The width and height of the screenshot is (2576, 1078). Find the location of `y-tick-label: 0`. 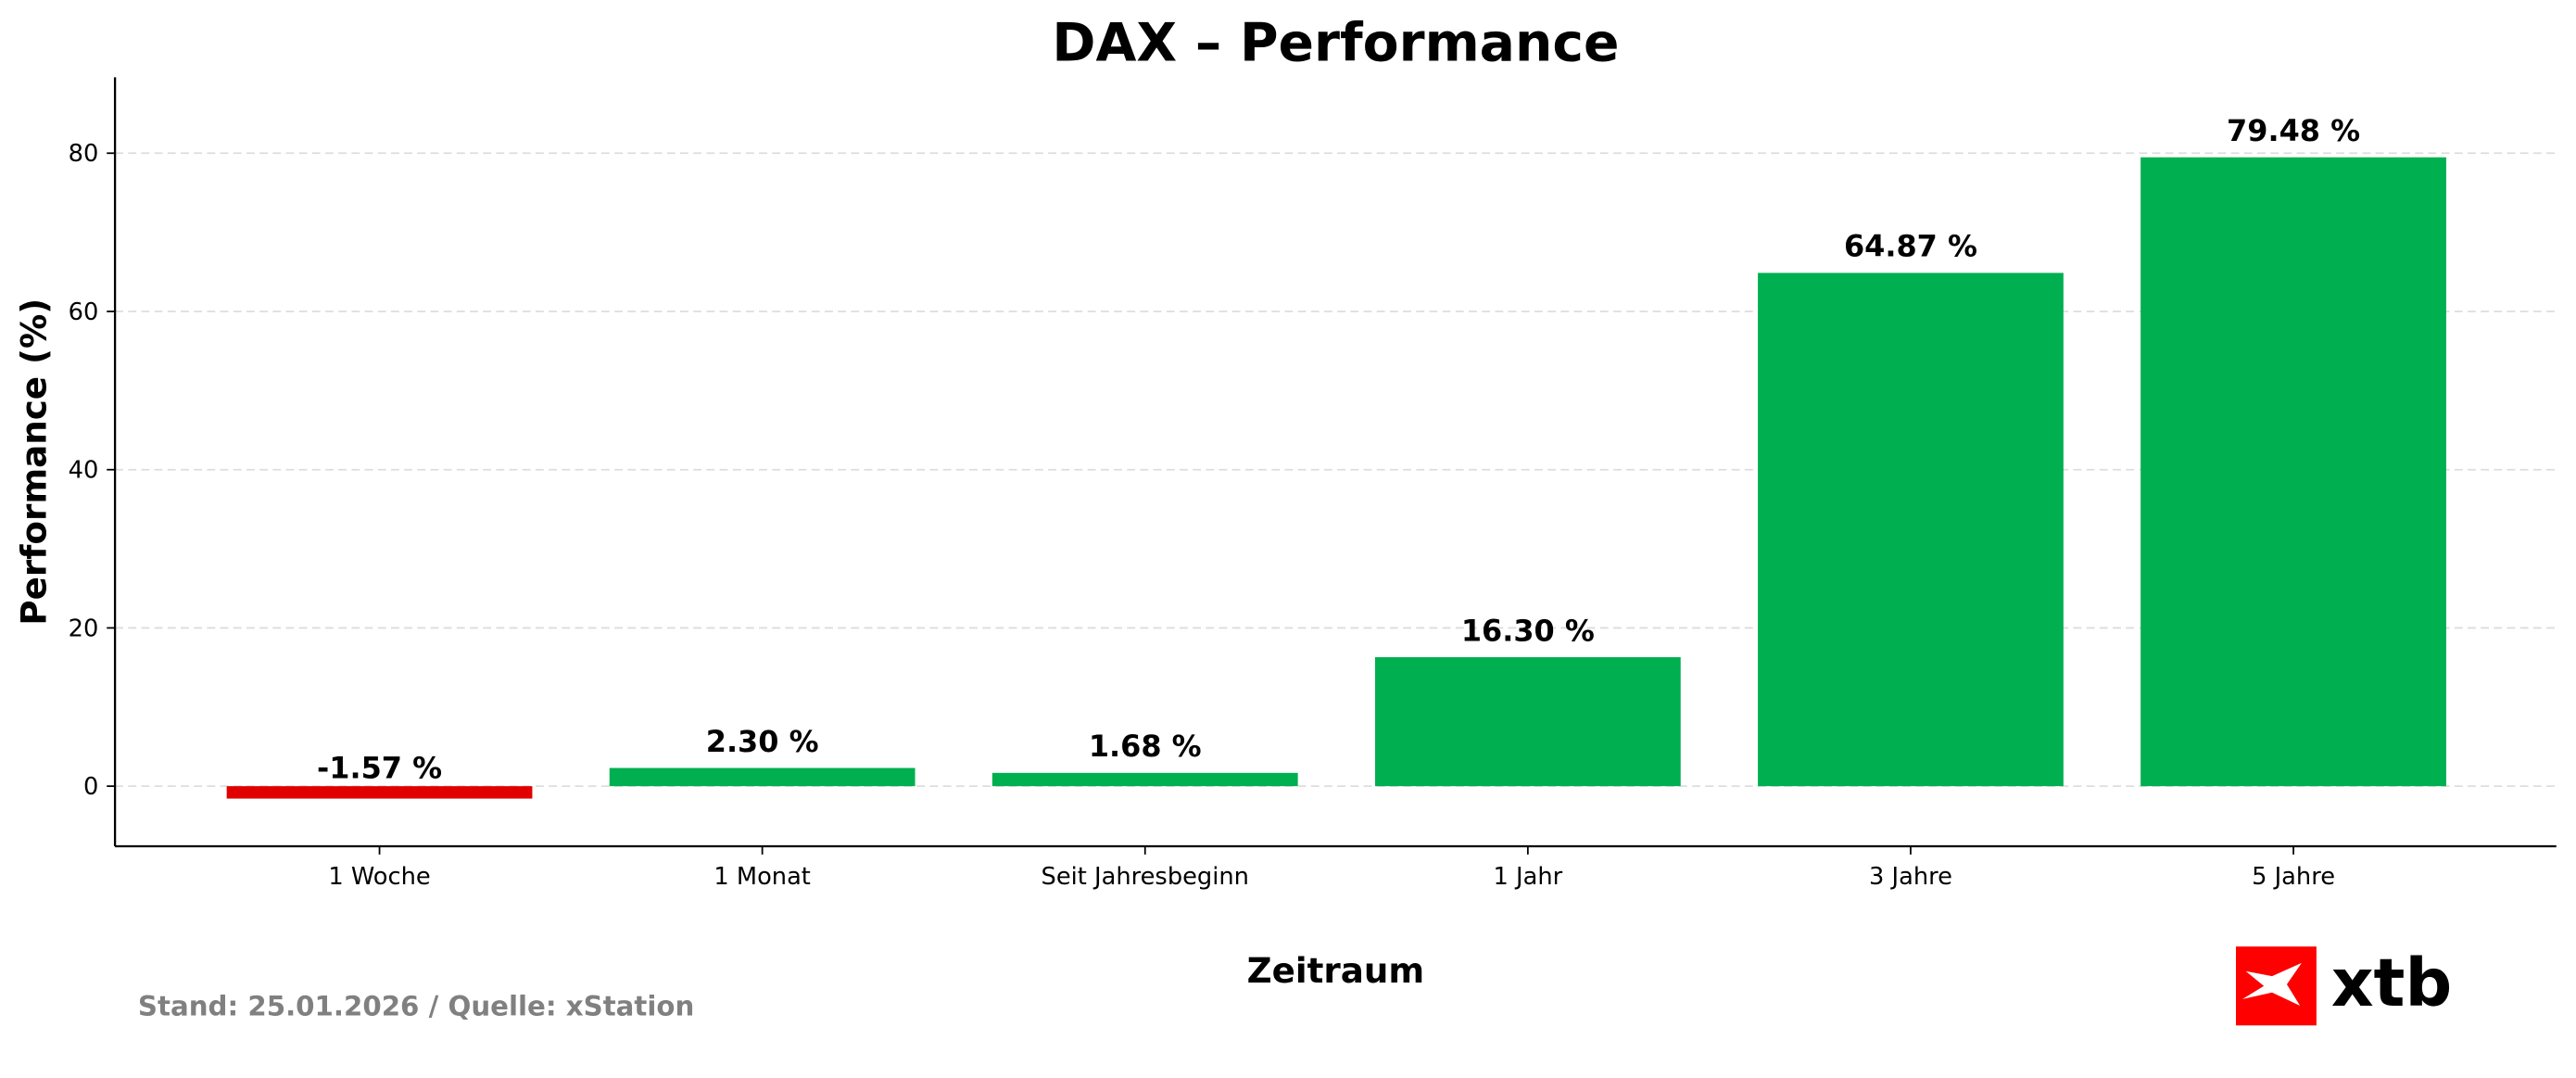

y-tick-label: 0 is located at coordinates (90, 787).